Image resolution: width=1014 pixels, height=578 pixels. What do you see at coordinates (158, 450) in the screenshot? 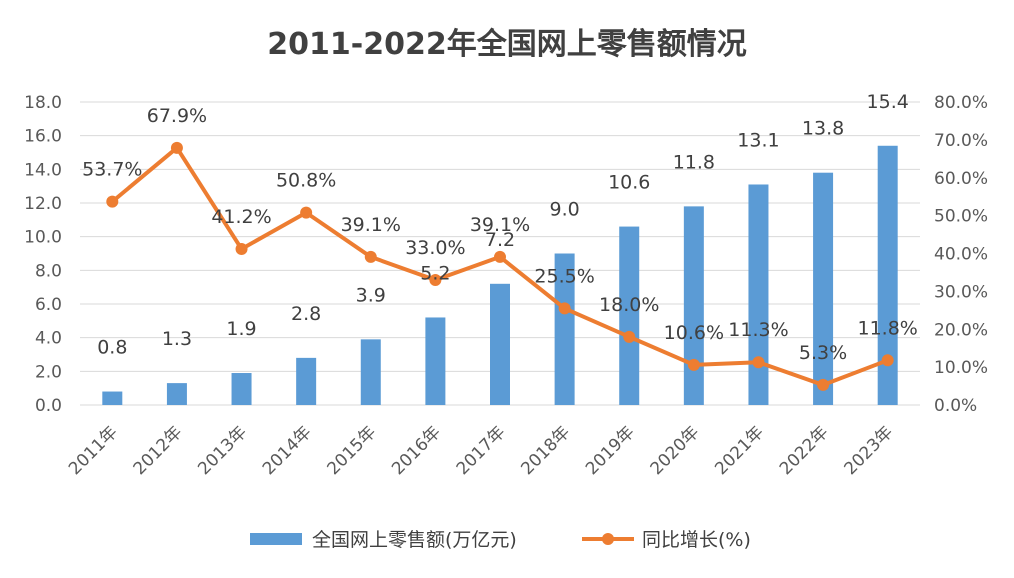
I see `x-axis-tick-label: 2012年` at bounding box center [158, 450].